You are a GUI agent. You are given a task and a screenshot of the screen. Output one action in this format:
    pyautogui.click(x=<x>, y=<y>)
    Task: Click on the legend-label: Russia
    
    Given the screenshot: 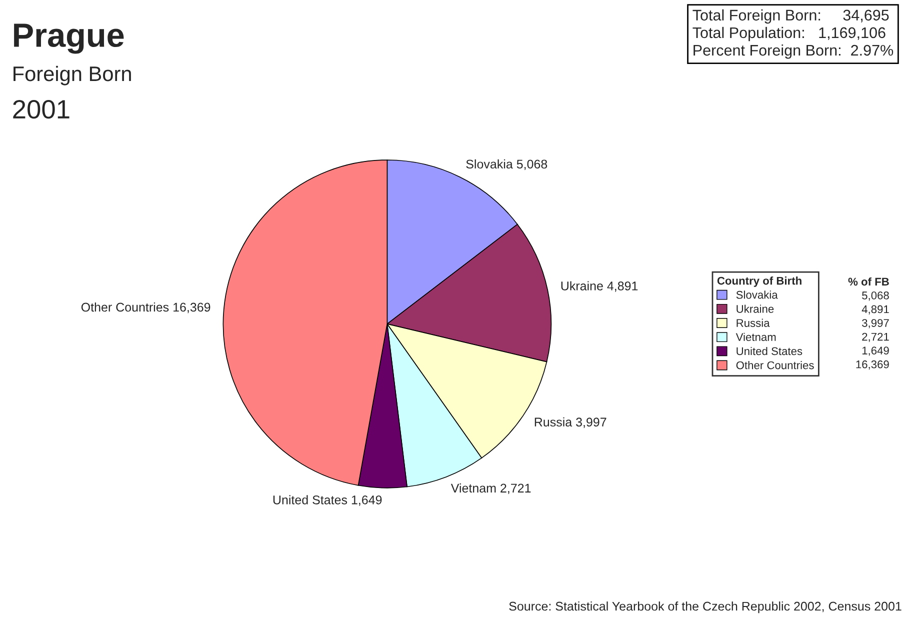 What is the action you would take?
    pyautogui.click(x=753, y=322)
    